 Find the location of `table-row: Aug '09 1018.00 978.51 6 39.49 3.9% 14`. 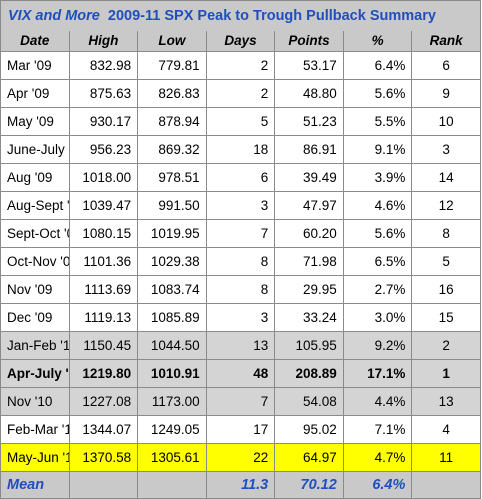

table-row: Aug '09 1018.00 978.51 6 39.49 3.9% 14 is located at coordinates (240, 177).